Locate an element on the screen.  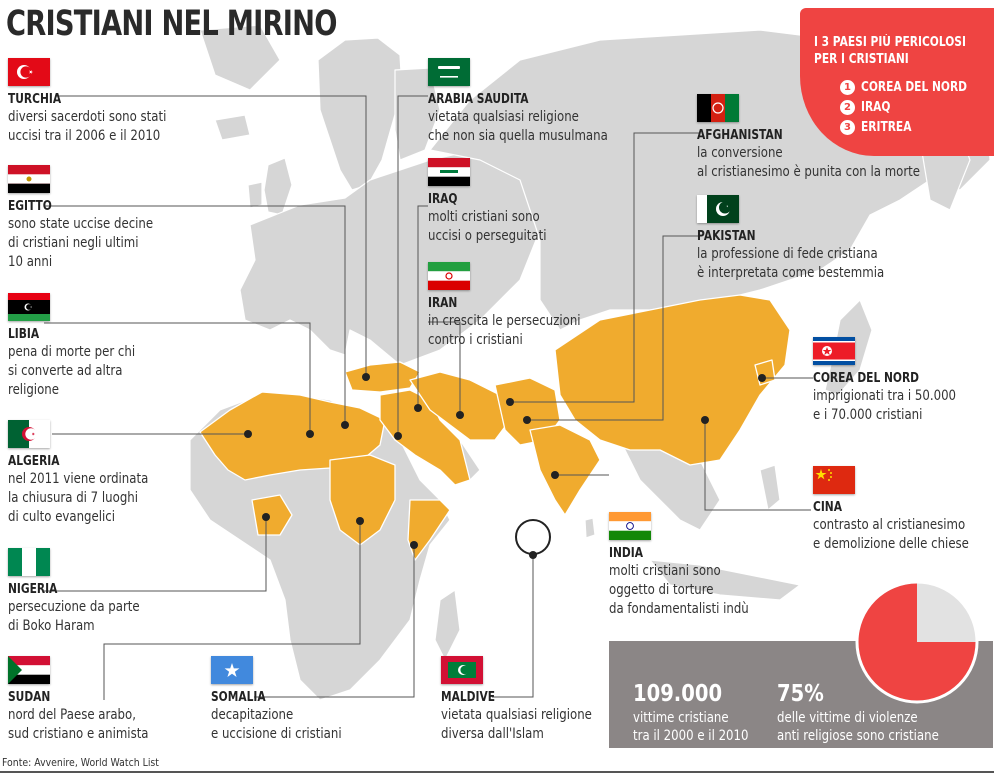
region-somalia is located at coordinates (429, 530).